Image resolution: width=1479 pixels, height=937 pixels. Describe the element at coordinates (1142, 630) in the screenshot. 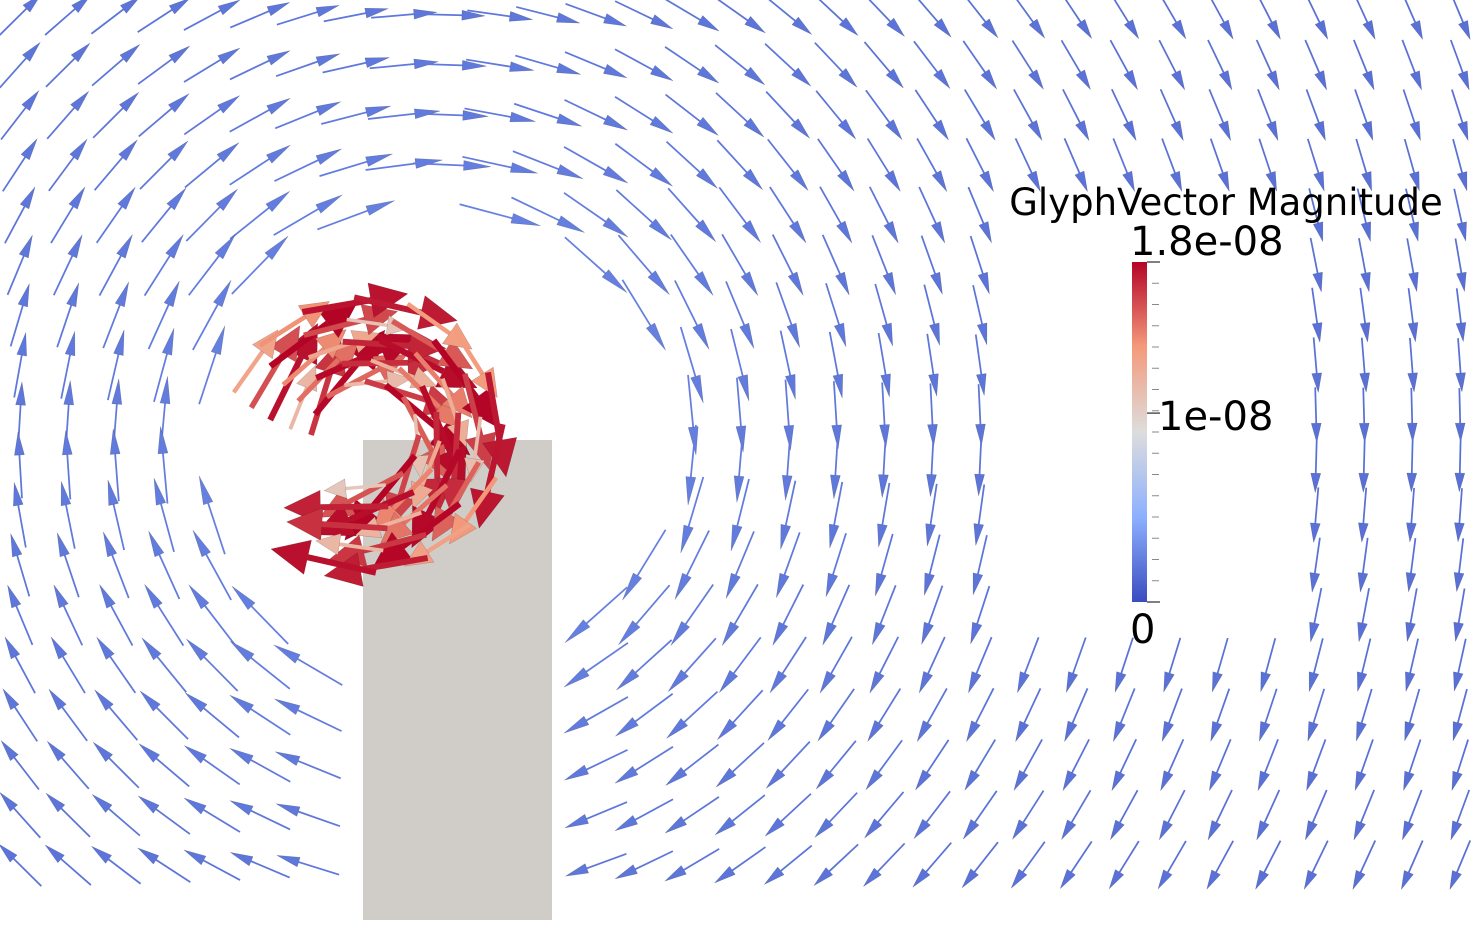

I see `color-bar-label: 0` at that location.